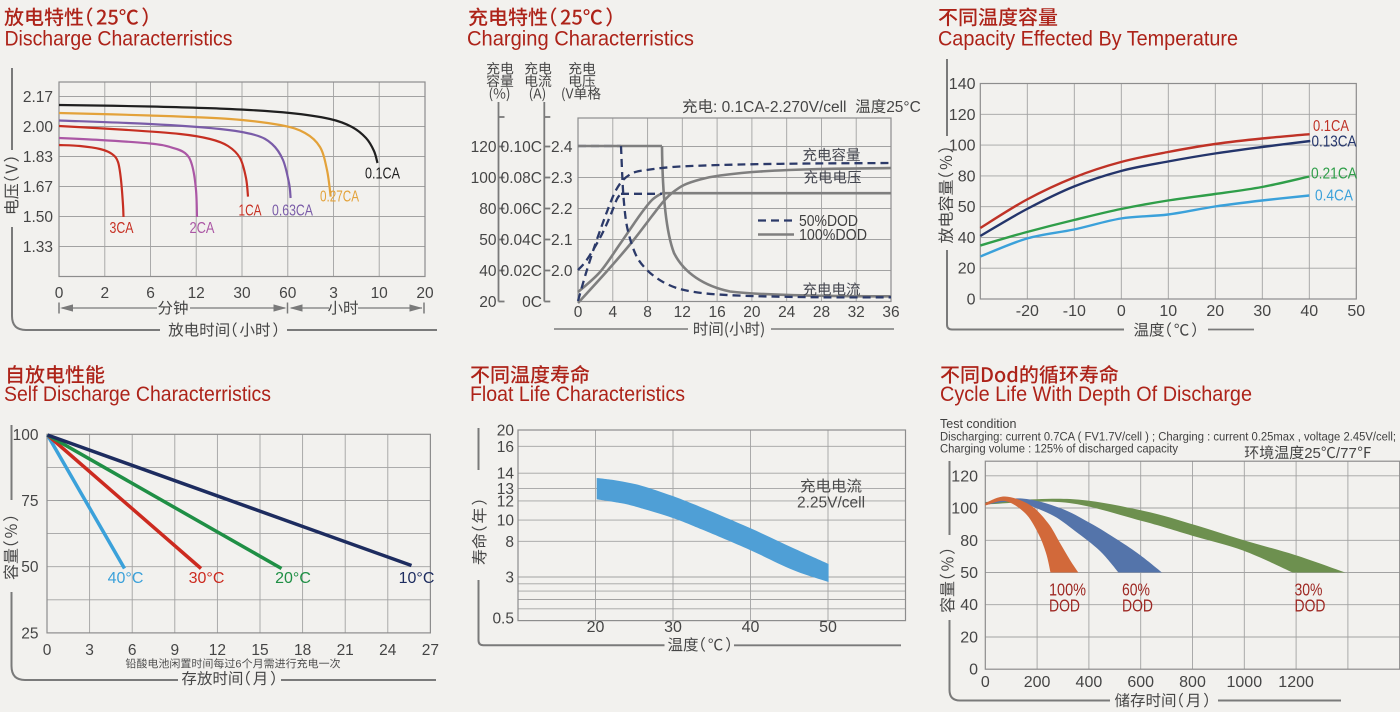 The height and width of the screenshot is (712, 1400). What do you see at coordinates (251, 211) in the screenshot?
I see `svg-text: 1CA` at bounding box center [251, 211].